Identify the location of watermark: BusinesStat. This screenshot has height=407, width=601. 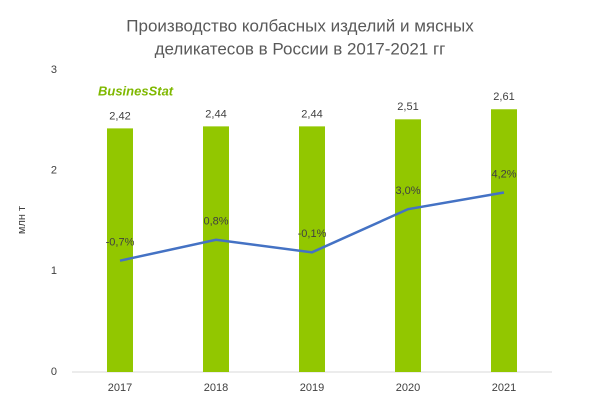
(136, 90).